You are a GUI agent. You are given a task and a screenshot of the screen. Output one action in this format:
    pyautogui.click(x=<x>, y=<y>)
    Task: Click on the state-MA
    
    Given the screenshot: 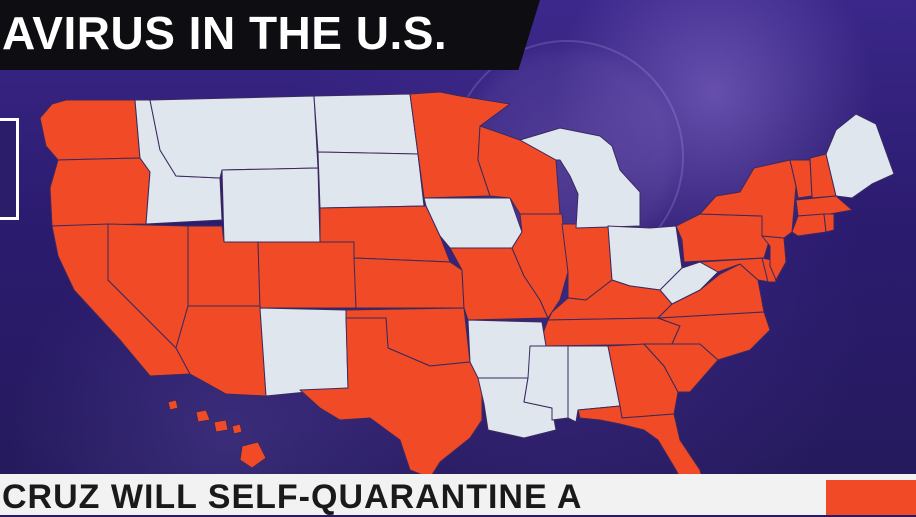 What is the action you would take?
    pyautogui.click(x=824, y=206)
    